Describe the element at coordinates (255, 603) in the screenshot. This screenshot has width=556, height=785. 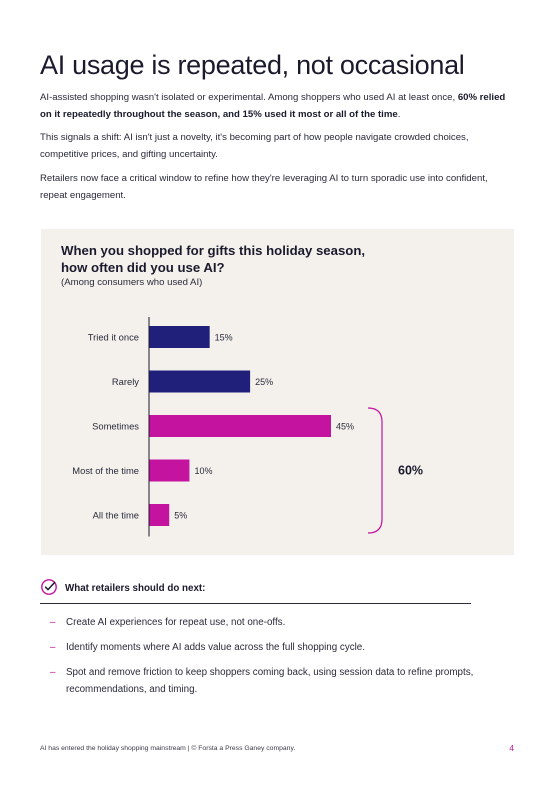
I see `divider` at that location.